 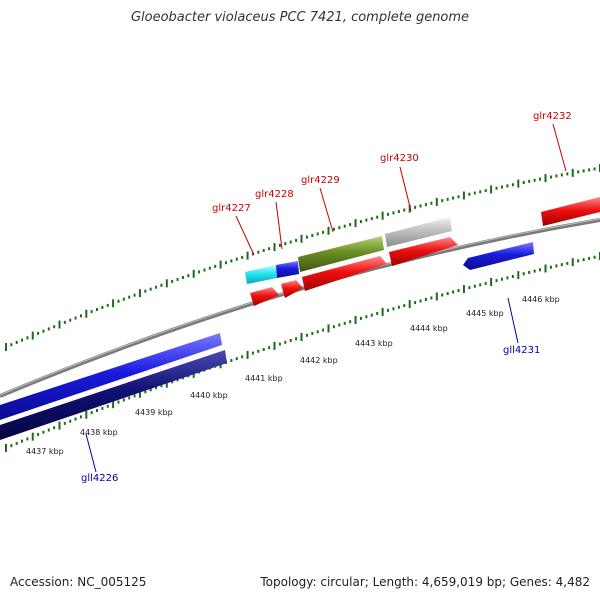 I want to click on scale-label-4443: 4443 kbp, so click(x=374, y=343).